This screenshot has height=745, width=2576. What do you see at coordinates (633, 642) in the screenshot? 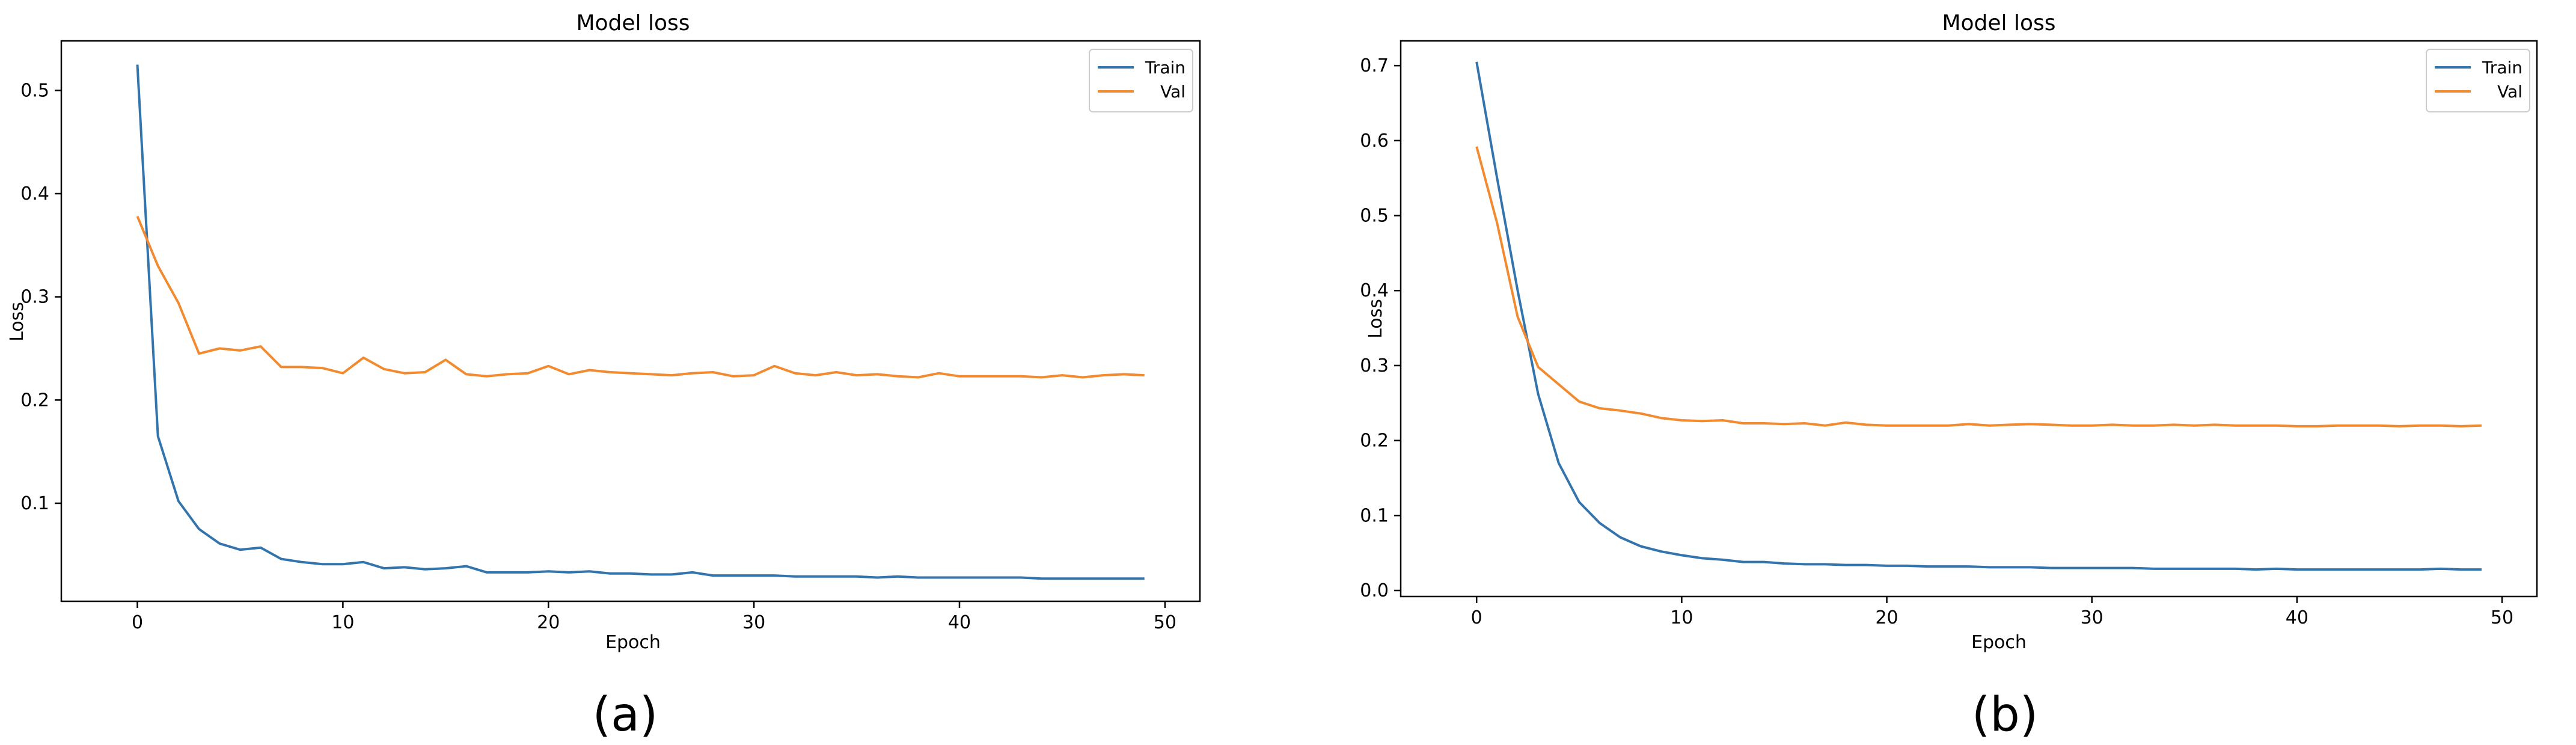
I see `chart-a-xlabel: Epoch` at bounding box center [633, 642].